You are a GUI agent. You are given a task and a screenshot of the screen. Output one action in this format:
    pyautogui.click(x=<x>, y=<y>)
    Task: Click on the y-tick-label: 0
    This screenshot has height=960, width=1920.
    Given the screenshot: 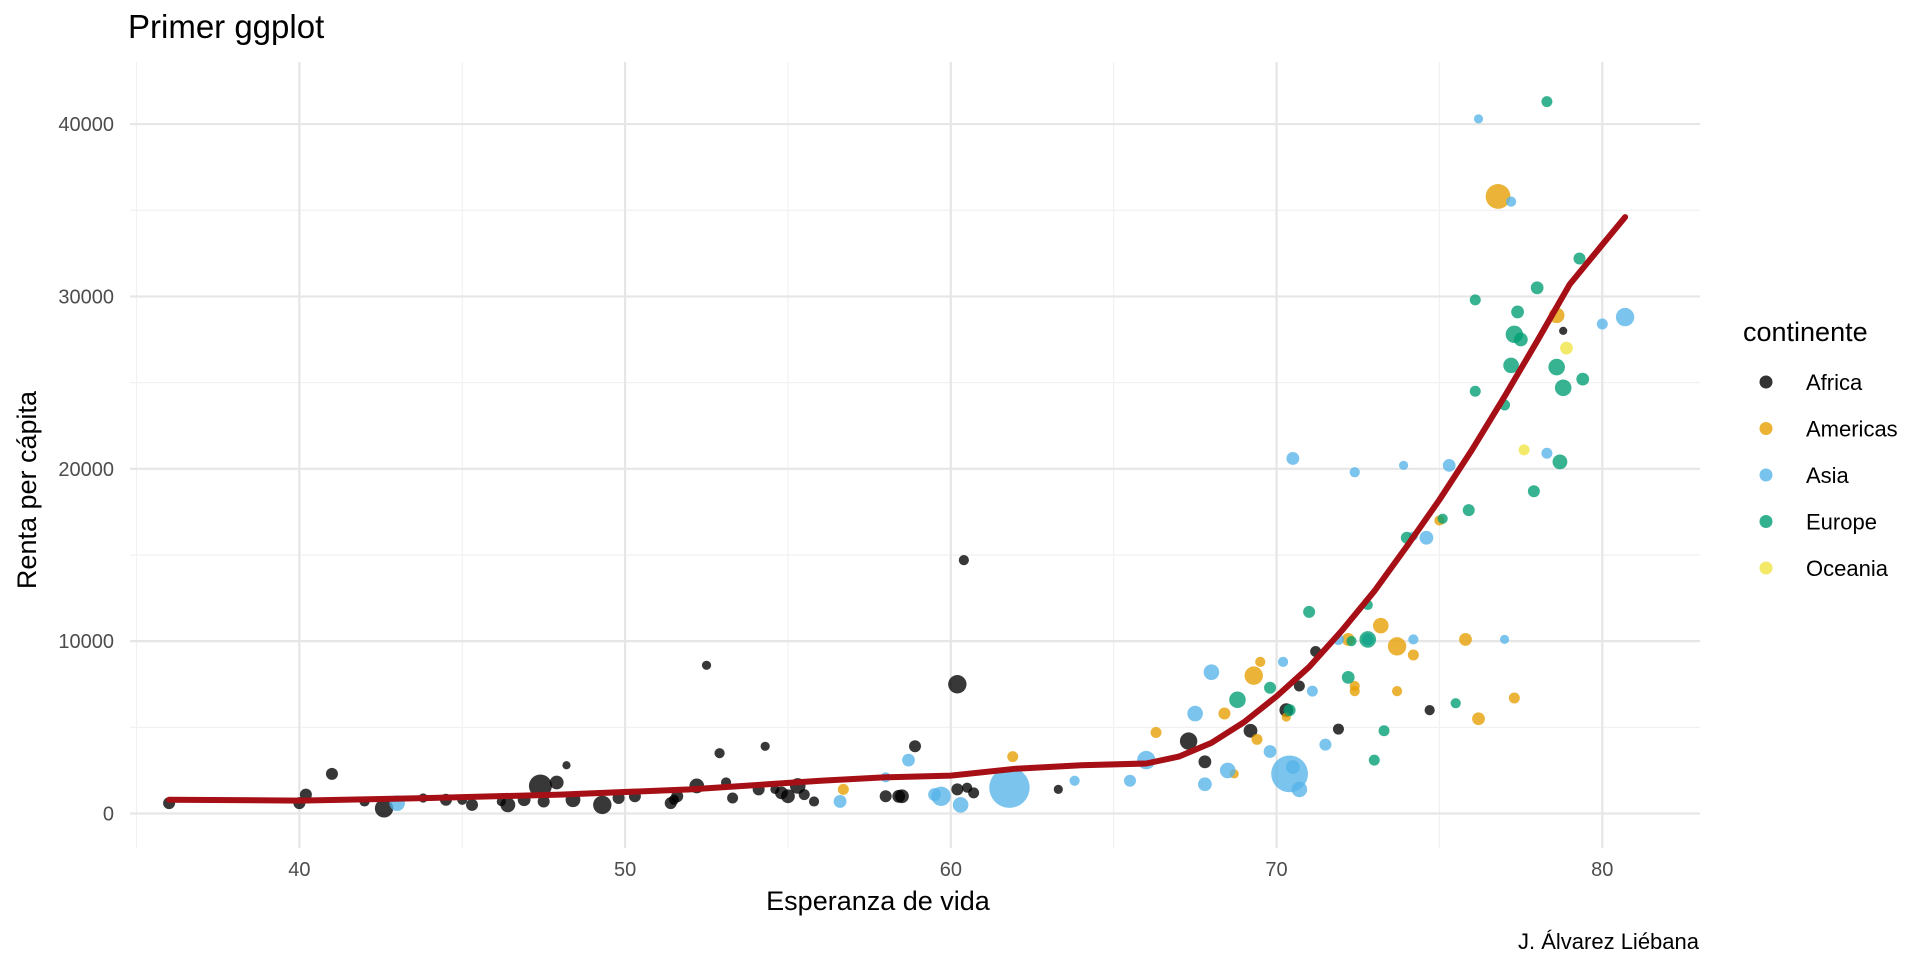 What is the action you would take?
    pyautogui.click(x=108, y=815)
    